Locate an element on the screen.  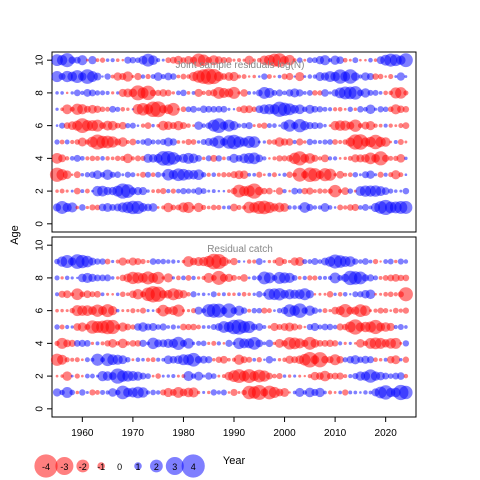
x-tick-label: 2010 is located at coordinates (335, 433).